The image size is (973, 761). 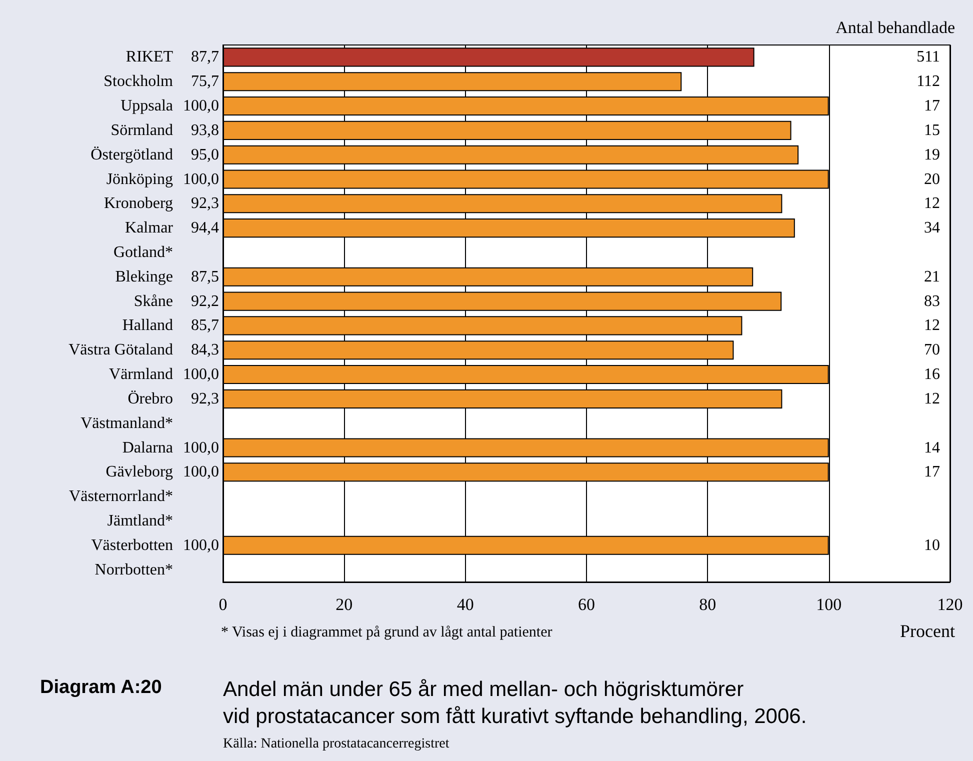 What do you see at coordinates (950, 604) in the screenshot?
I see `x-tick-label: 120` at bounding box center [950, 604].